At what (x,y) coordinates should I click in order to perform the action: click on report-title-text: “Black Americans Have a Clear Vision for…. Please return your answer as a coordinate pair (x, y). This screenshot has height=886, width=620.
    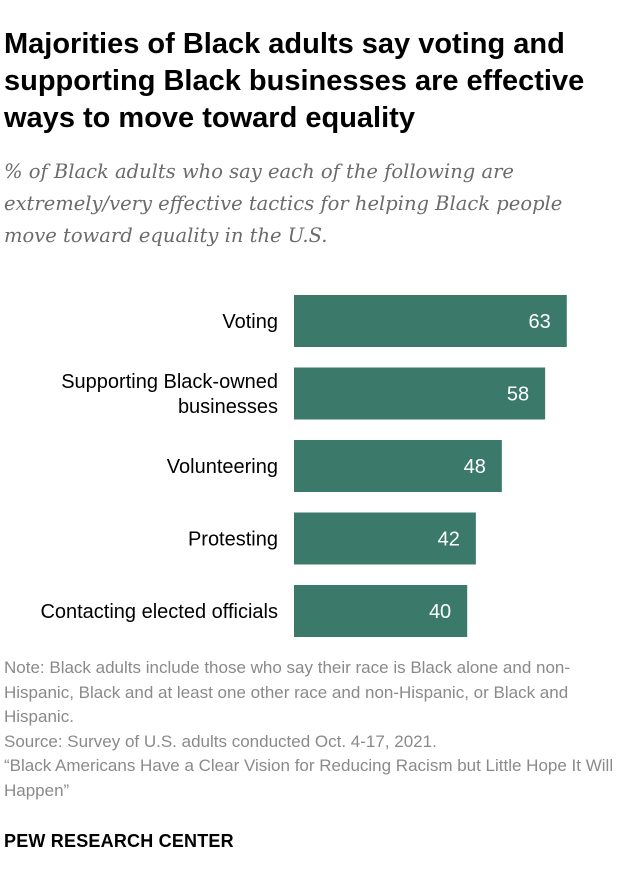
    Looking at the image, I should click on (309, 778).